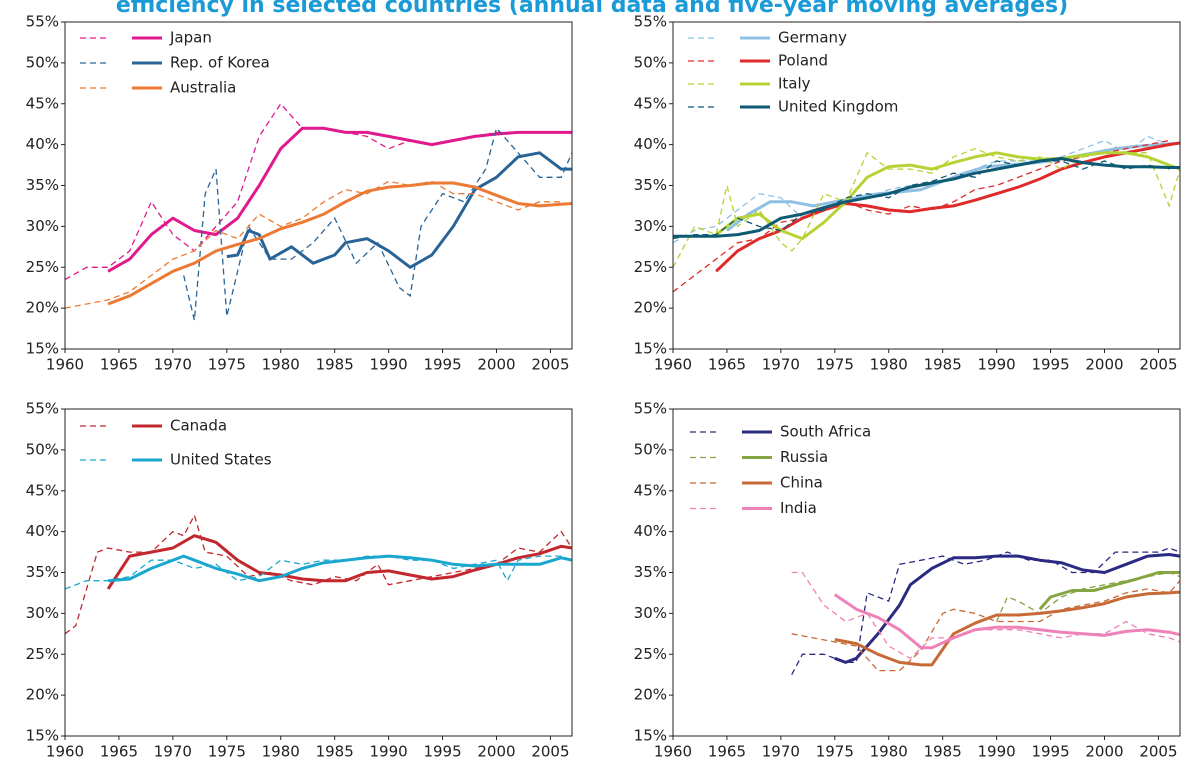  Describe the element at coordinates (221, 460) in the screenshot. I see `legend-label: United States` at that location.